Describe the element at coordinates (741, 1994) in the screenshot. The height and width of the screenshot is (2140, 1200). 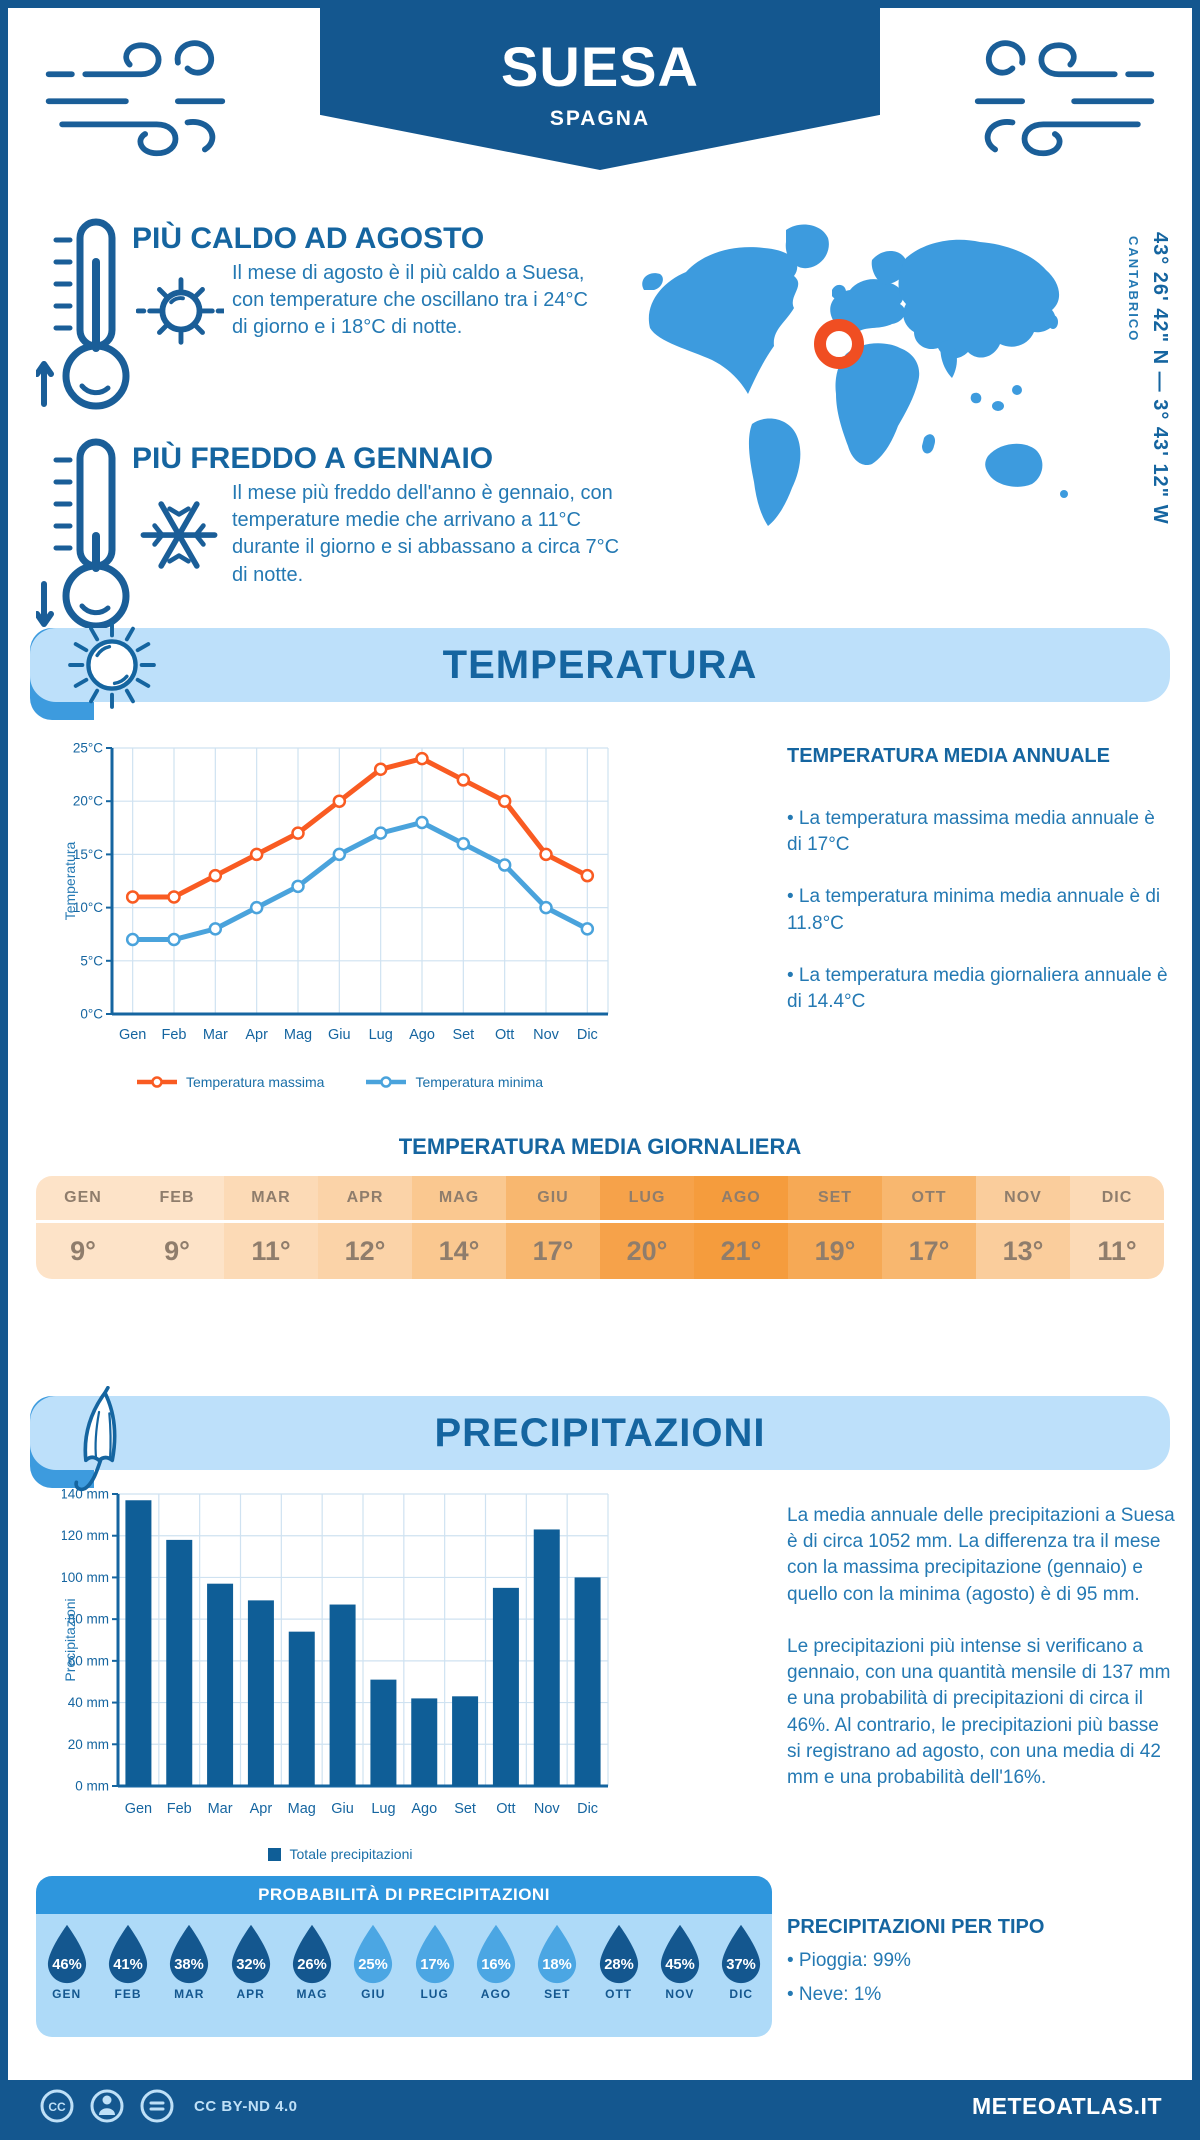
I see `drop-month-label: DIC` at that location.